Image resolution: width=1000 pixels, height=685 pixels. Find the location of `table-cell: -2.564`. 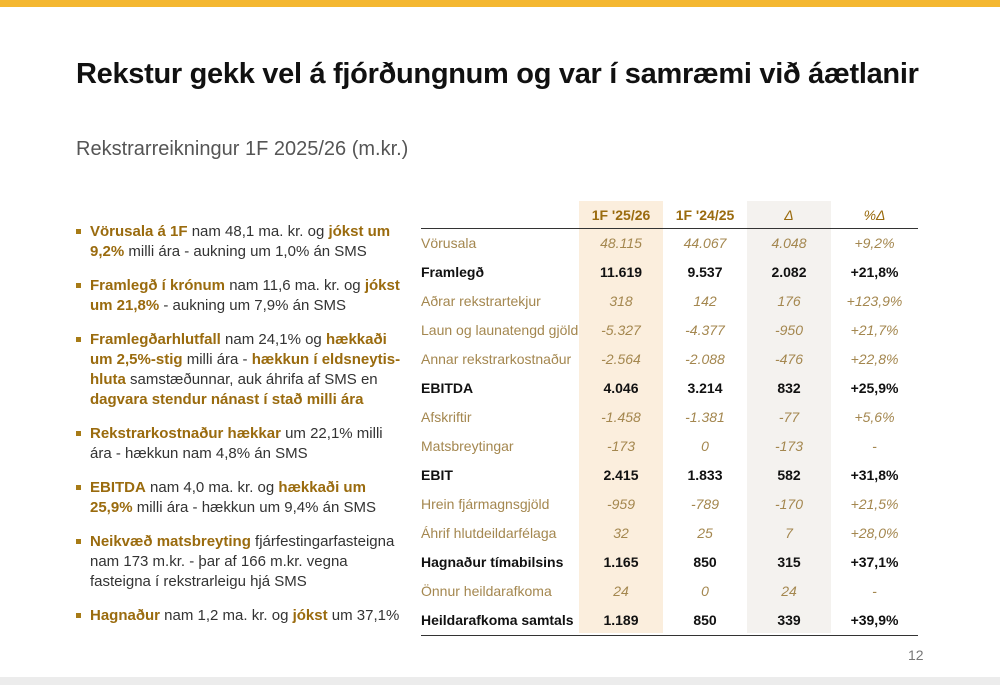

table-cell: -2.564 is located at coordinates (621, 359).